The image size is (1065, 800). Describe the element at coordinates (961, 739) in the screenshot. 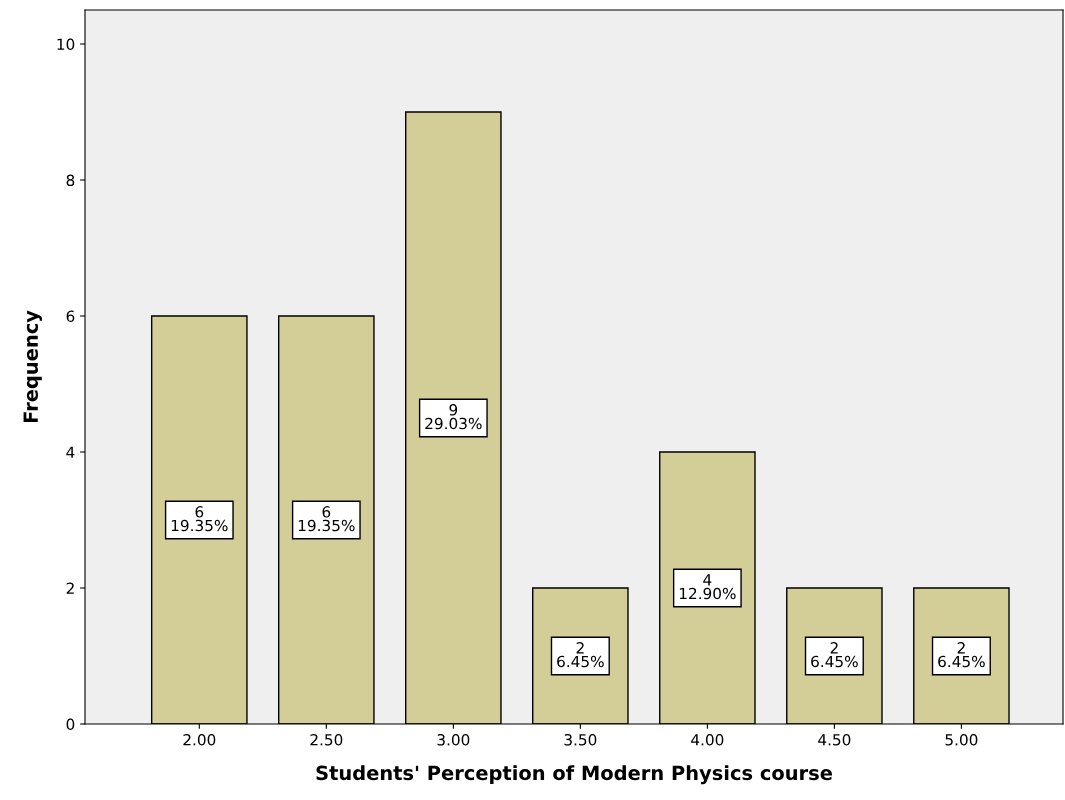

I see `x-tick-label: 5.00` at that location.